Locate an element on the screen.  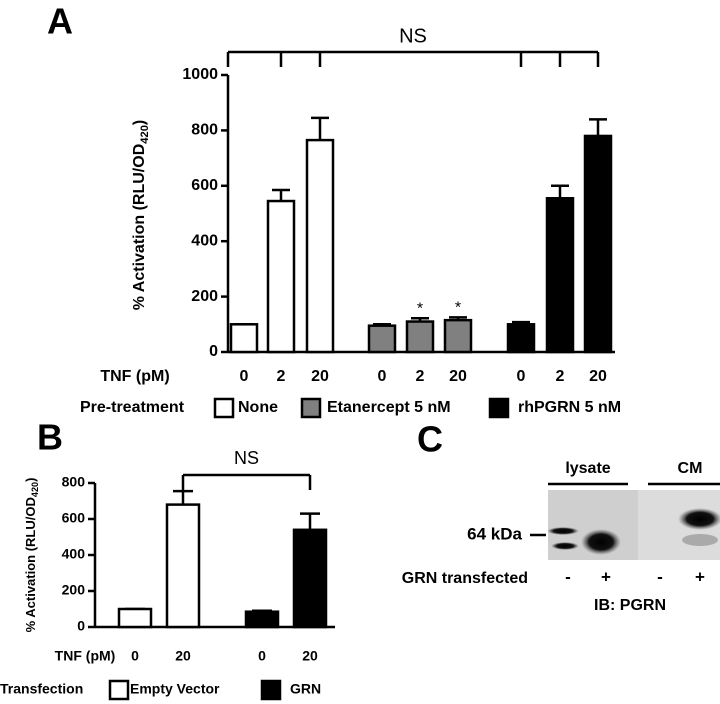
legend-title: Pre-treatment is located at coordinates (132, 407).